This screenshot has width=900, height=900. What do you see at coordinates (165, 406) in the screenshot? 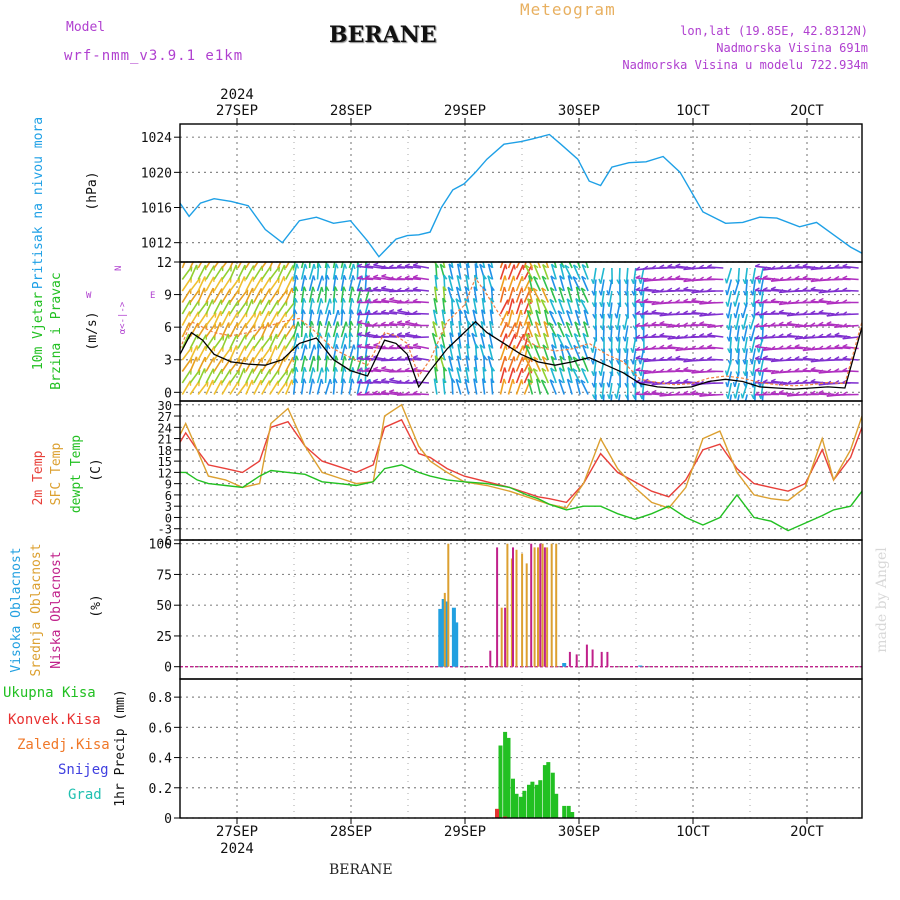
I see `temp-tick-label: 30` at bounding box center [165, 406].